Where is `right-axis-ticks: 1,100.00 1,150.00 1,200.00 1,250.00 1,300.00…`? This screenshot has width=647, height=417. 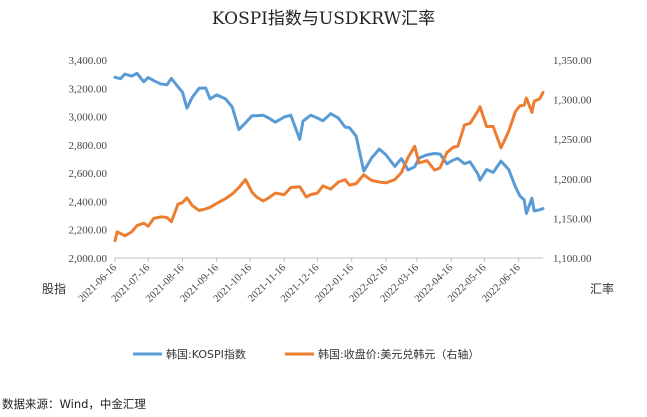
right-axis-ticks: 1,100.00 1,150.00 1,200.00 1,250.00 1,300.00… is located at coordinates (572, 160).